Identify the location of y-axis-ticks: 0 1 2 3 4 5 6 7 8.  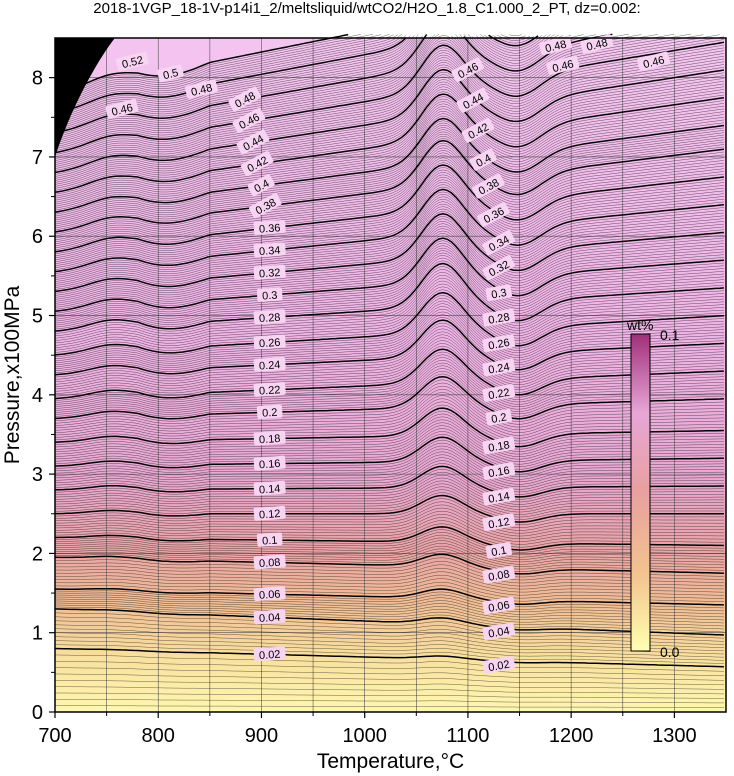
(43, 396).